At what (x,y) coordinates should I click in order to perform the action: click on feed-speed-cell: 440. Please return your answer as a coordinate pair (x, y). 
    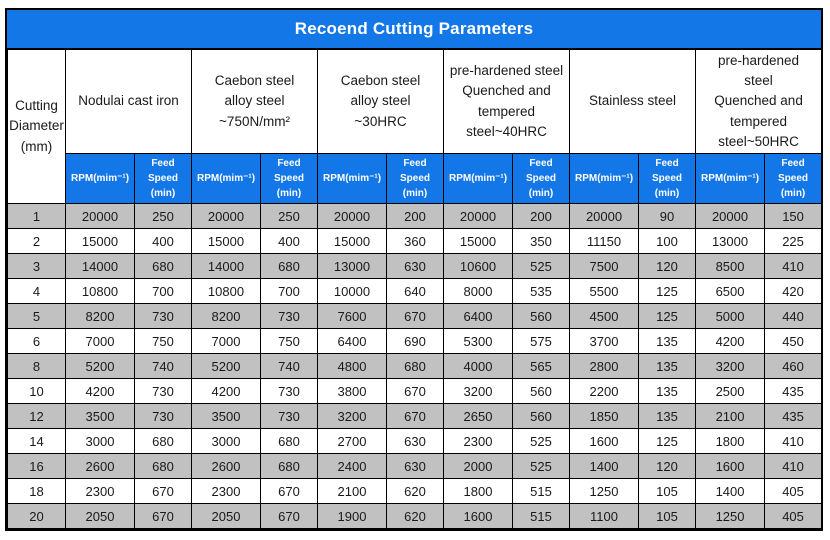
    Looking at the image, I should click on (793, 316).